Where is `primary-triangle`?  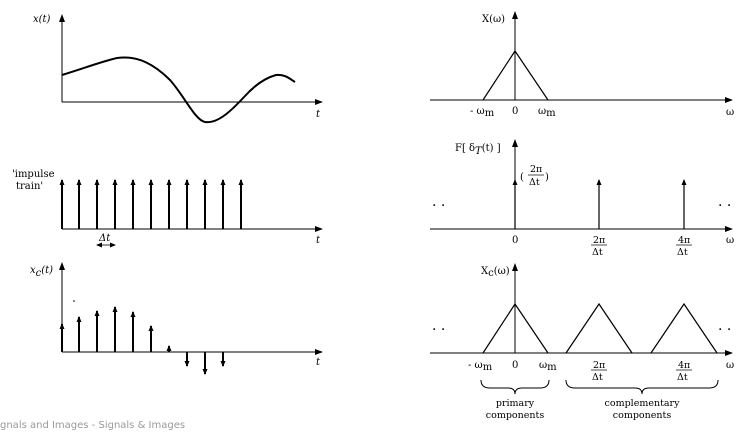 primary-triangle is located at coordinates (515, 328).